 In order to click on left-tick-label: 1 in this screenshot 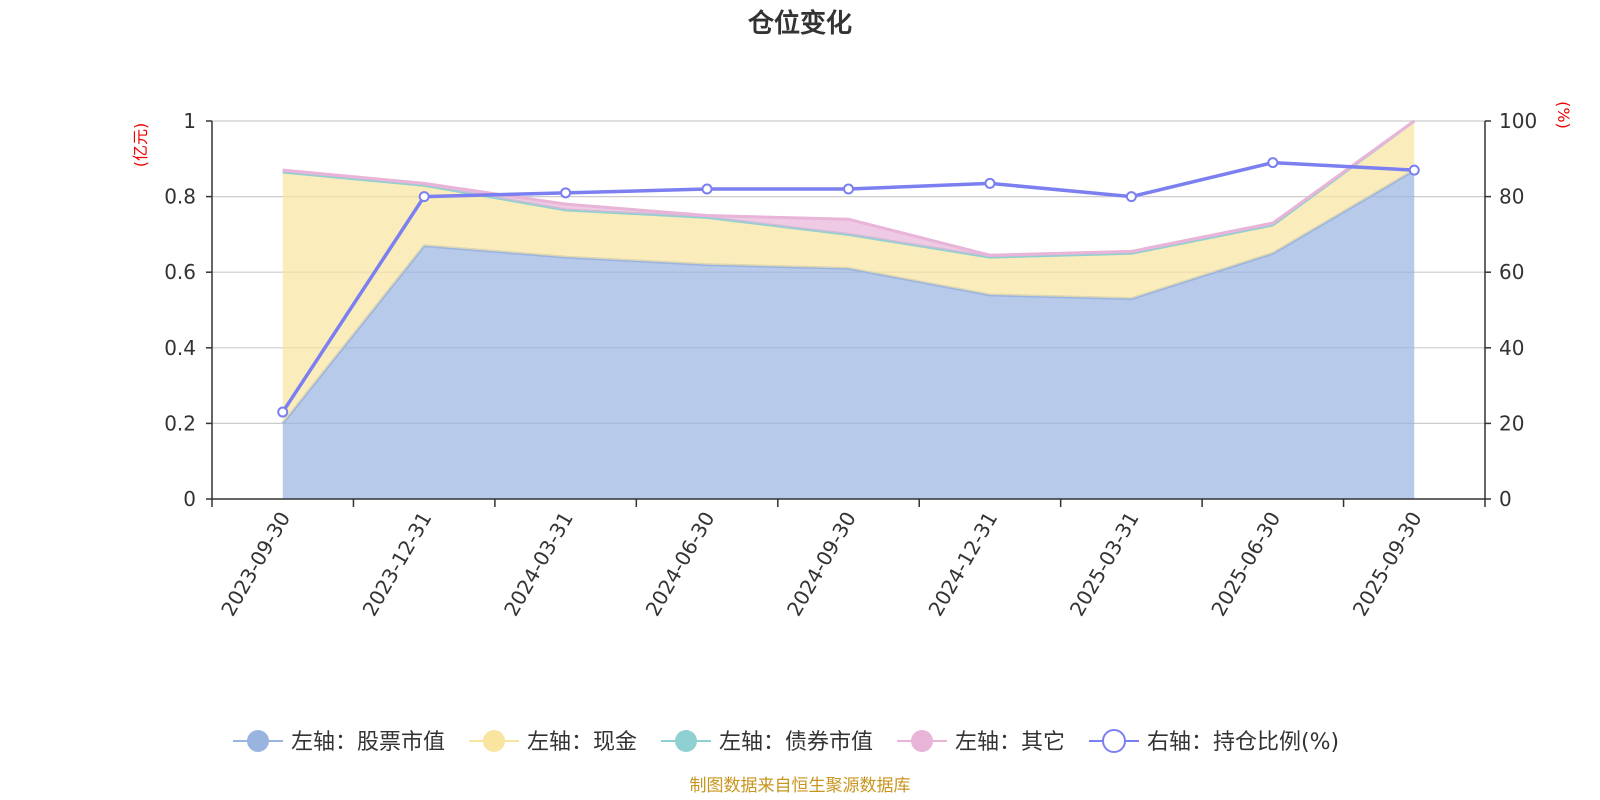, I will do `click(189, 121)`.